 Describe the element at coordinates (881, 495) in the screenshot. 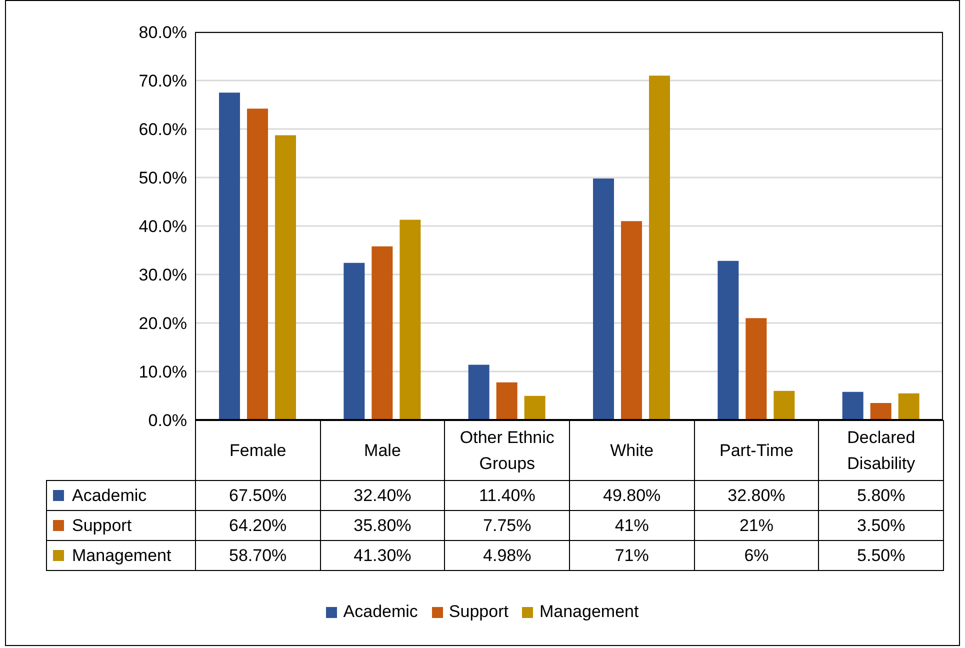

I see `data-label: 5.80%` at that location.